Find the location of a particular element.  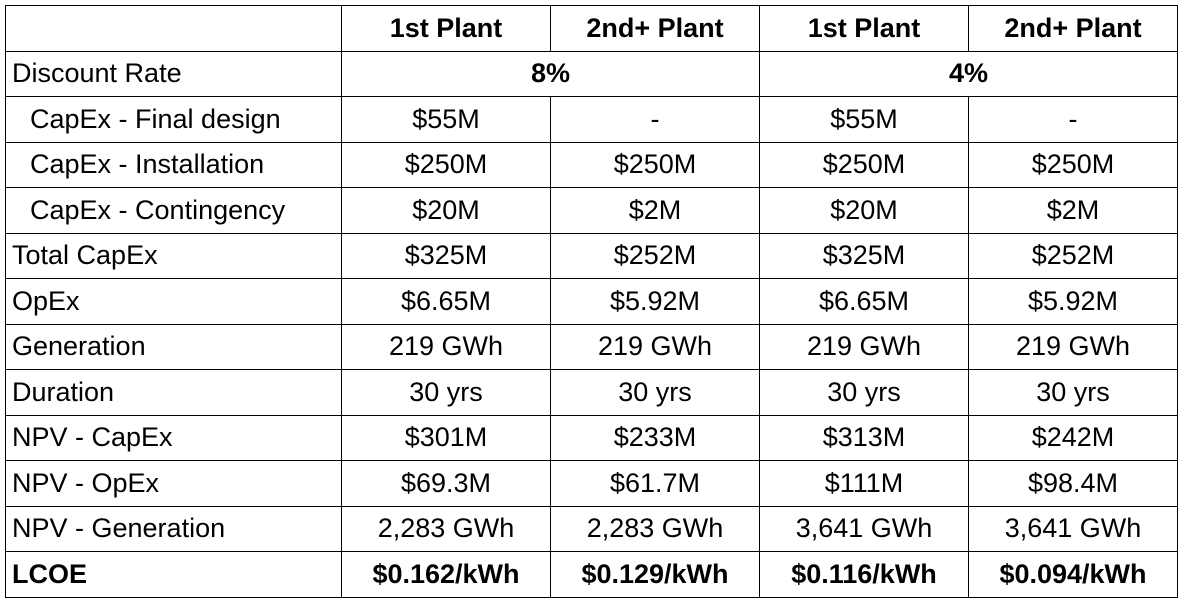

value-cell: $0.129/kWh is located at coordinates (655, 574).